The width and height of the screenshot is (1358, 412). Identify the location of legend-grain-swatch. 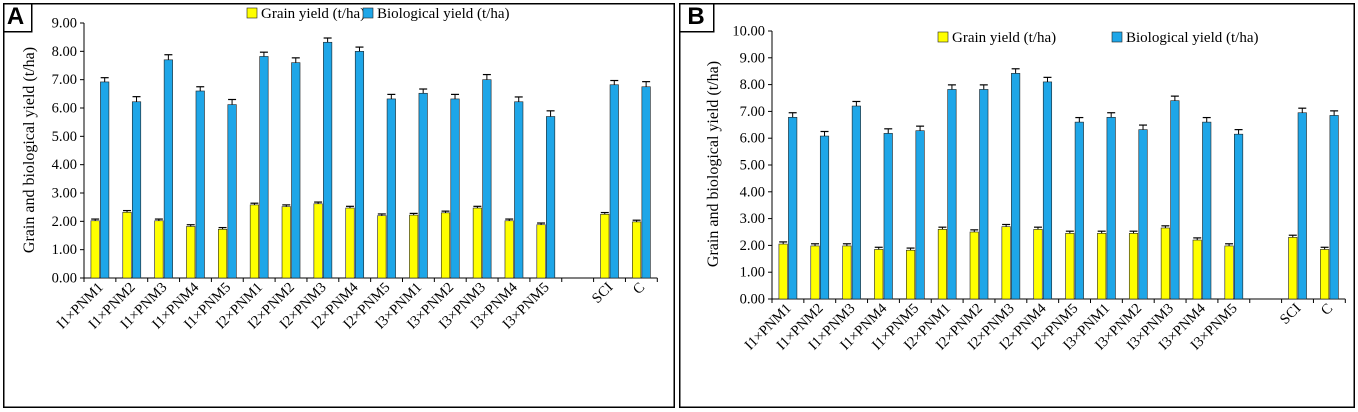
(252, 13).